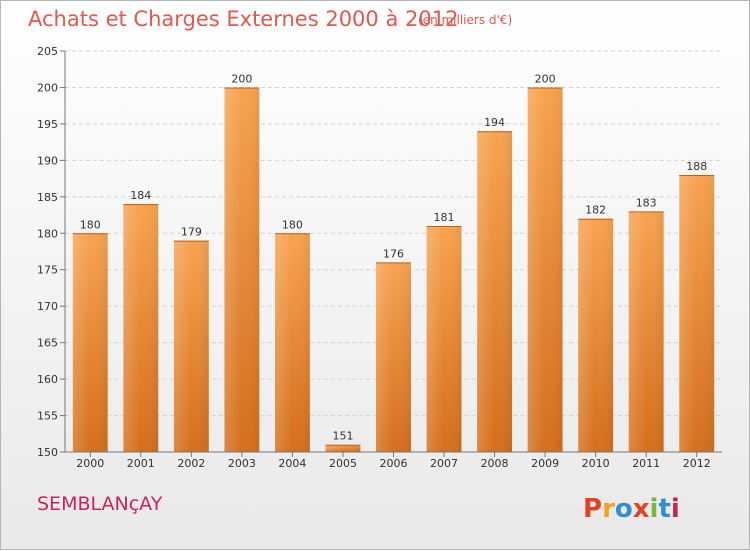  Describe the element at coordinates (394, 463) in the screenshot. I see `x-tick-label: 2006` at that location.